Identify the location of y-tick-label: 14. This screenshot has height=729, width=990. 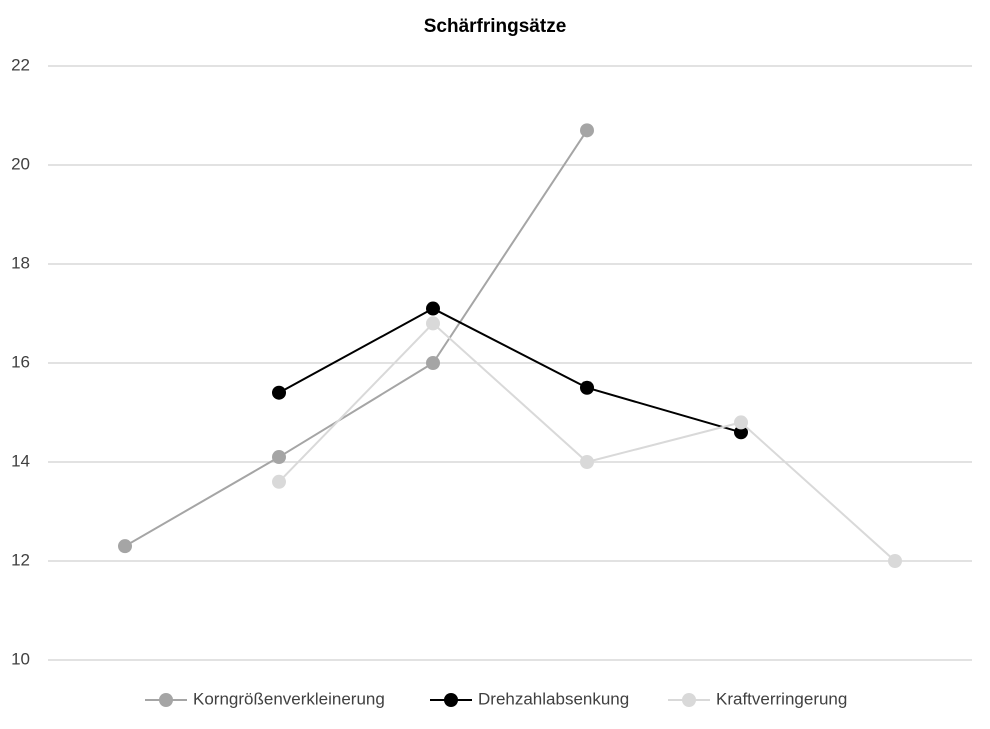
(20, 460).